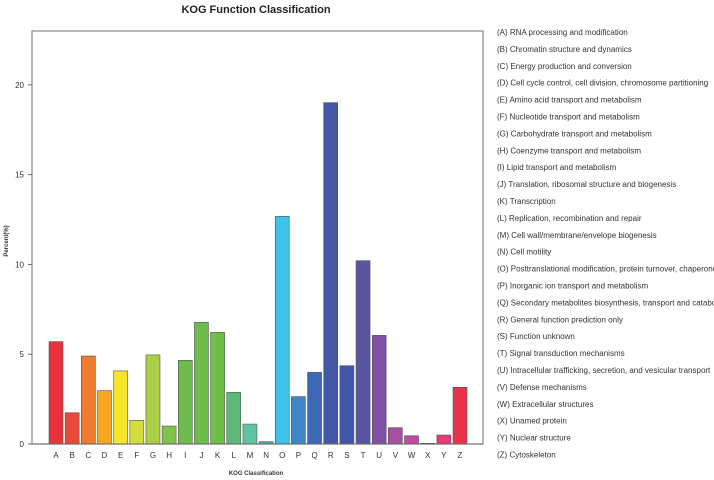  I want to click on bar-G, so click(153, 399).